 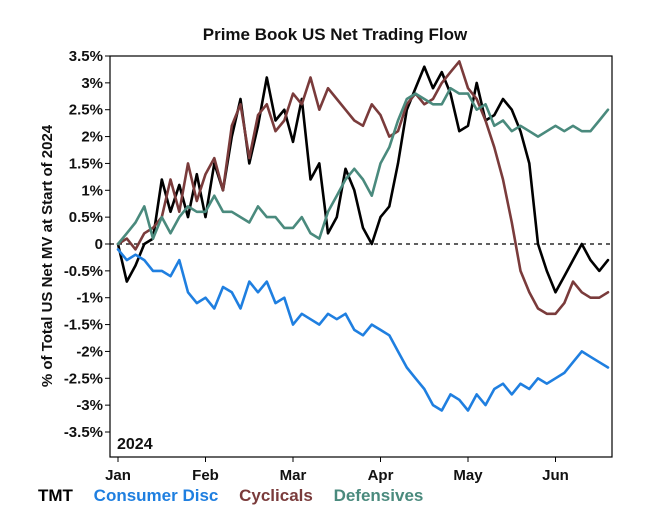 I want to click on legend-item-cyclicals: Cyclicals, so click(x=276, y=495).